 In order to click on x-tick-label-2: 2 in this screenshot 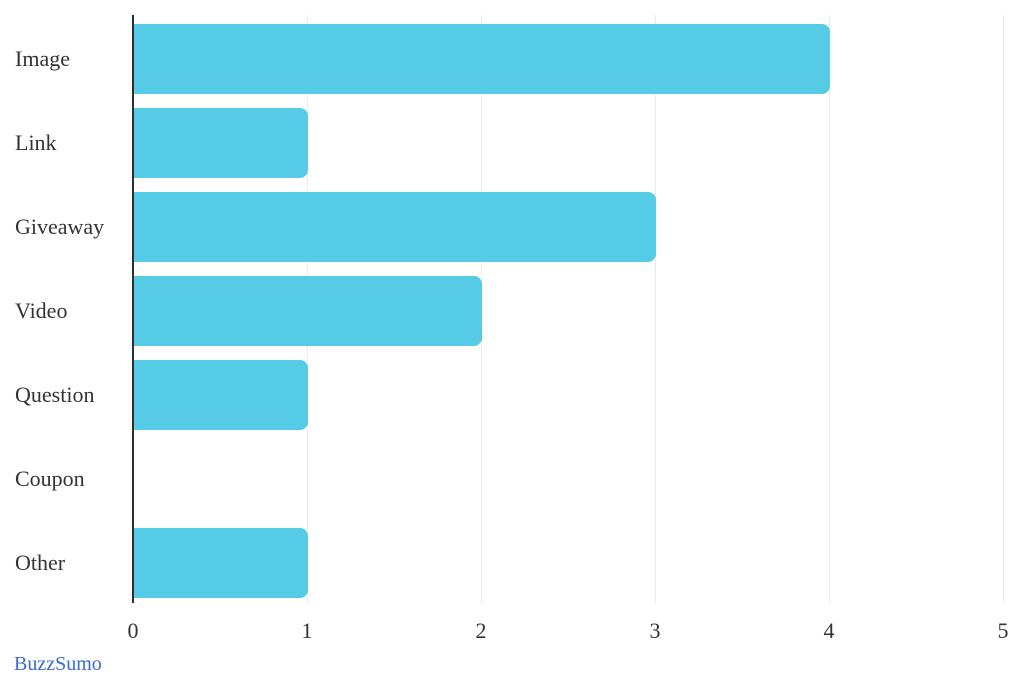, I will do `click(481, 630)`.